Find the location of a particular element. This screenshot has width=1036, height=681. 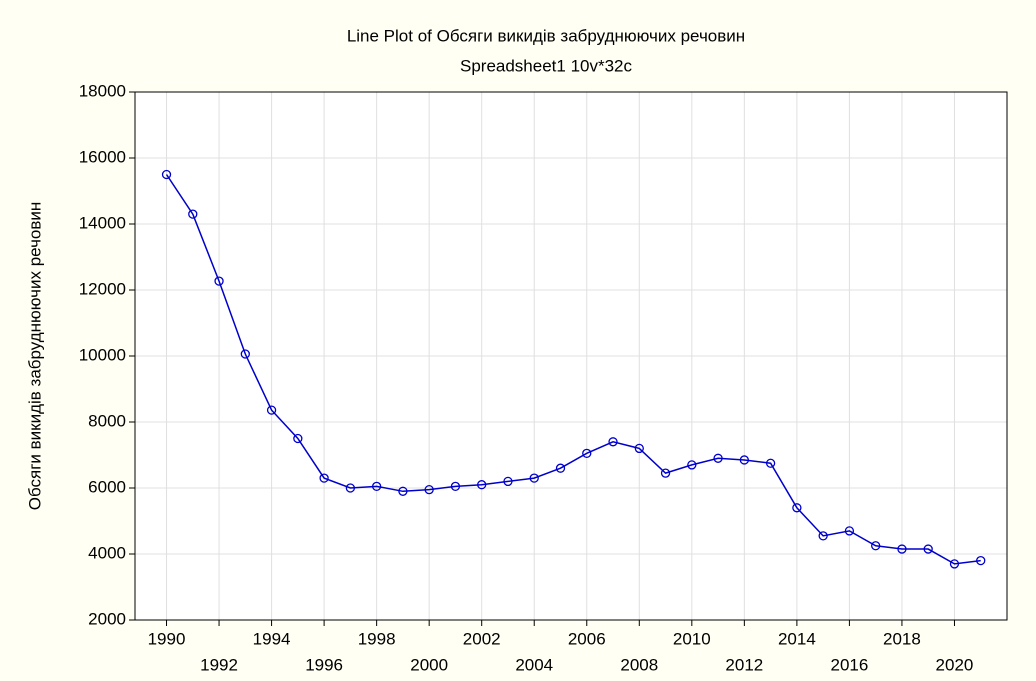

x-tick-label: 2020 is located at coordinates (955, 664).